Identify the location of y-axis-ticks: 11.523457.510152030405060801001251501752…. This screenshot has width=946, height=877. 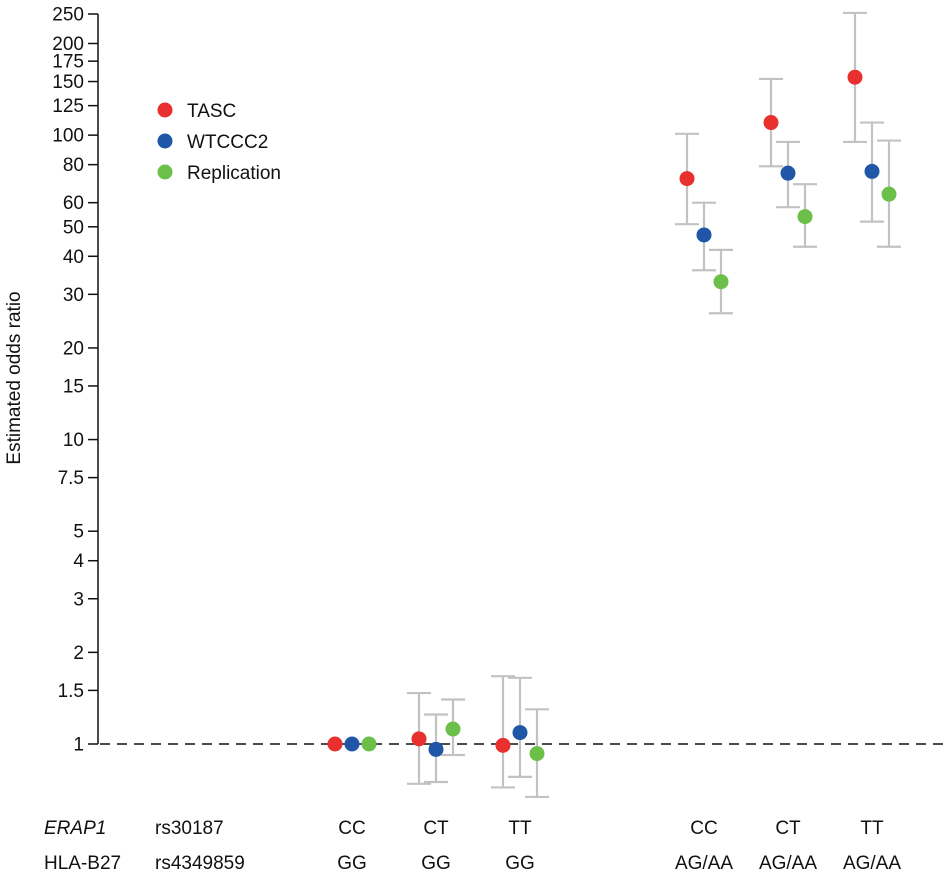
(75, 380).